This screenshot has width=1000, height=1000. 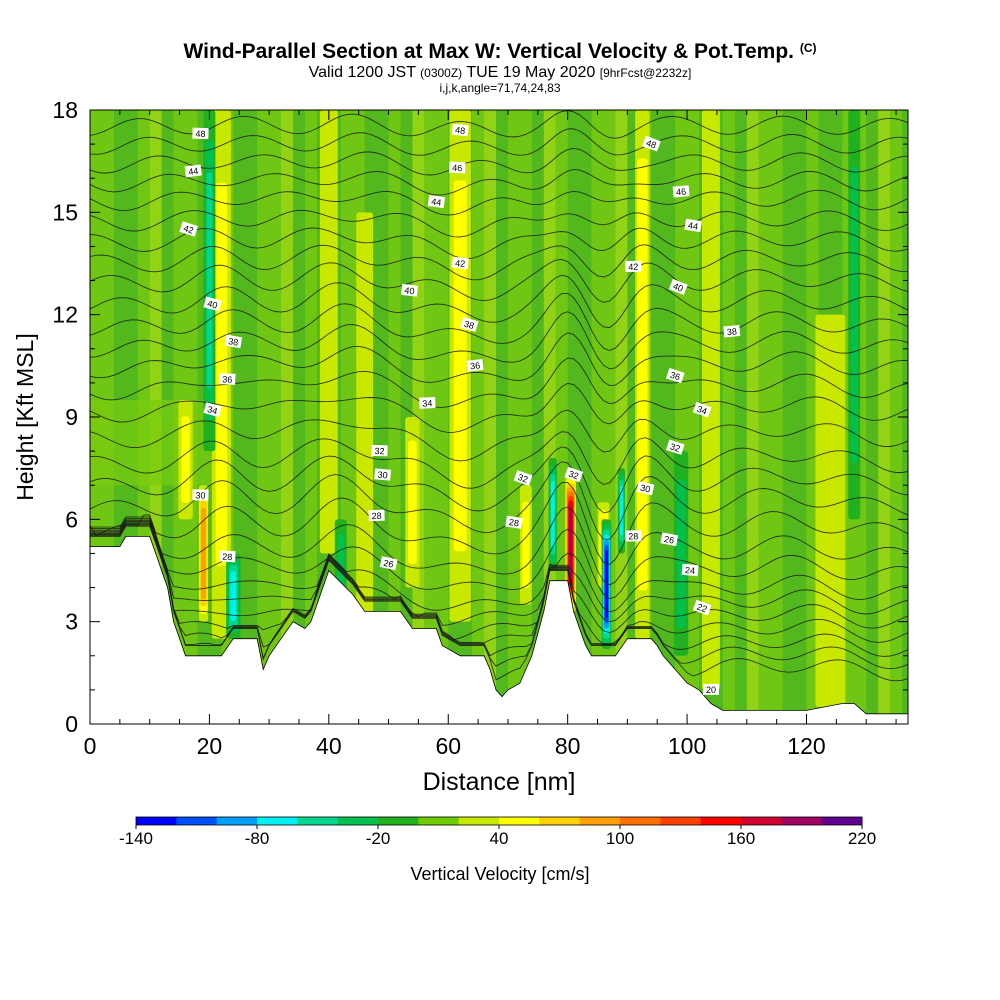 I want to click on theta-label-text: 46, so click(x=681, y=191).